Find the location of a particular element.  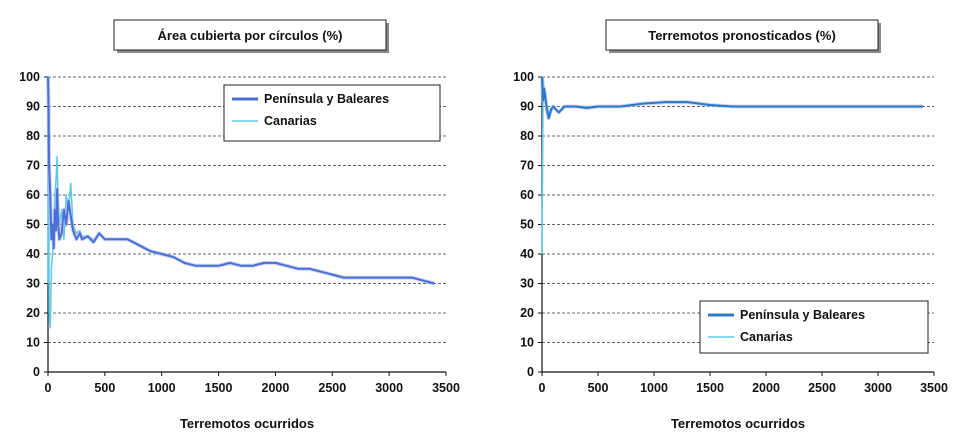

chart-title: Terremotos pronosticados (%) is located at coordinates (742, 35).